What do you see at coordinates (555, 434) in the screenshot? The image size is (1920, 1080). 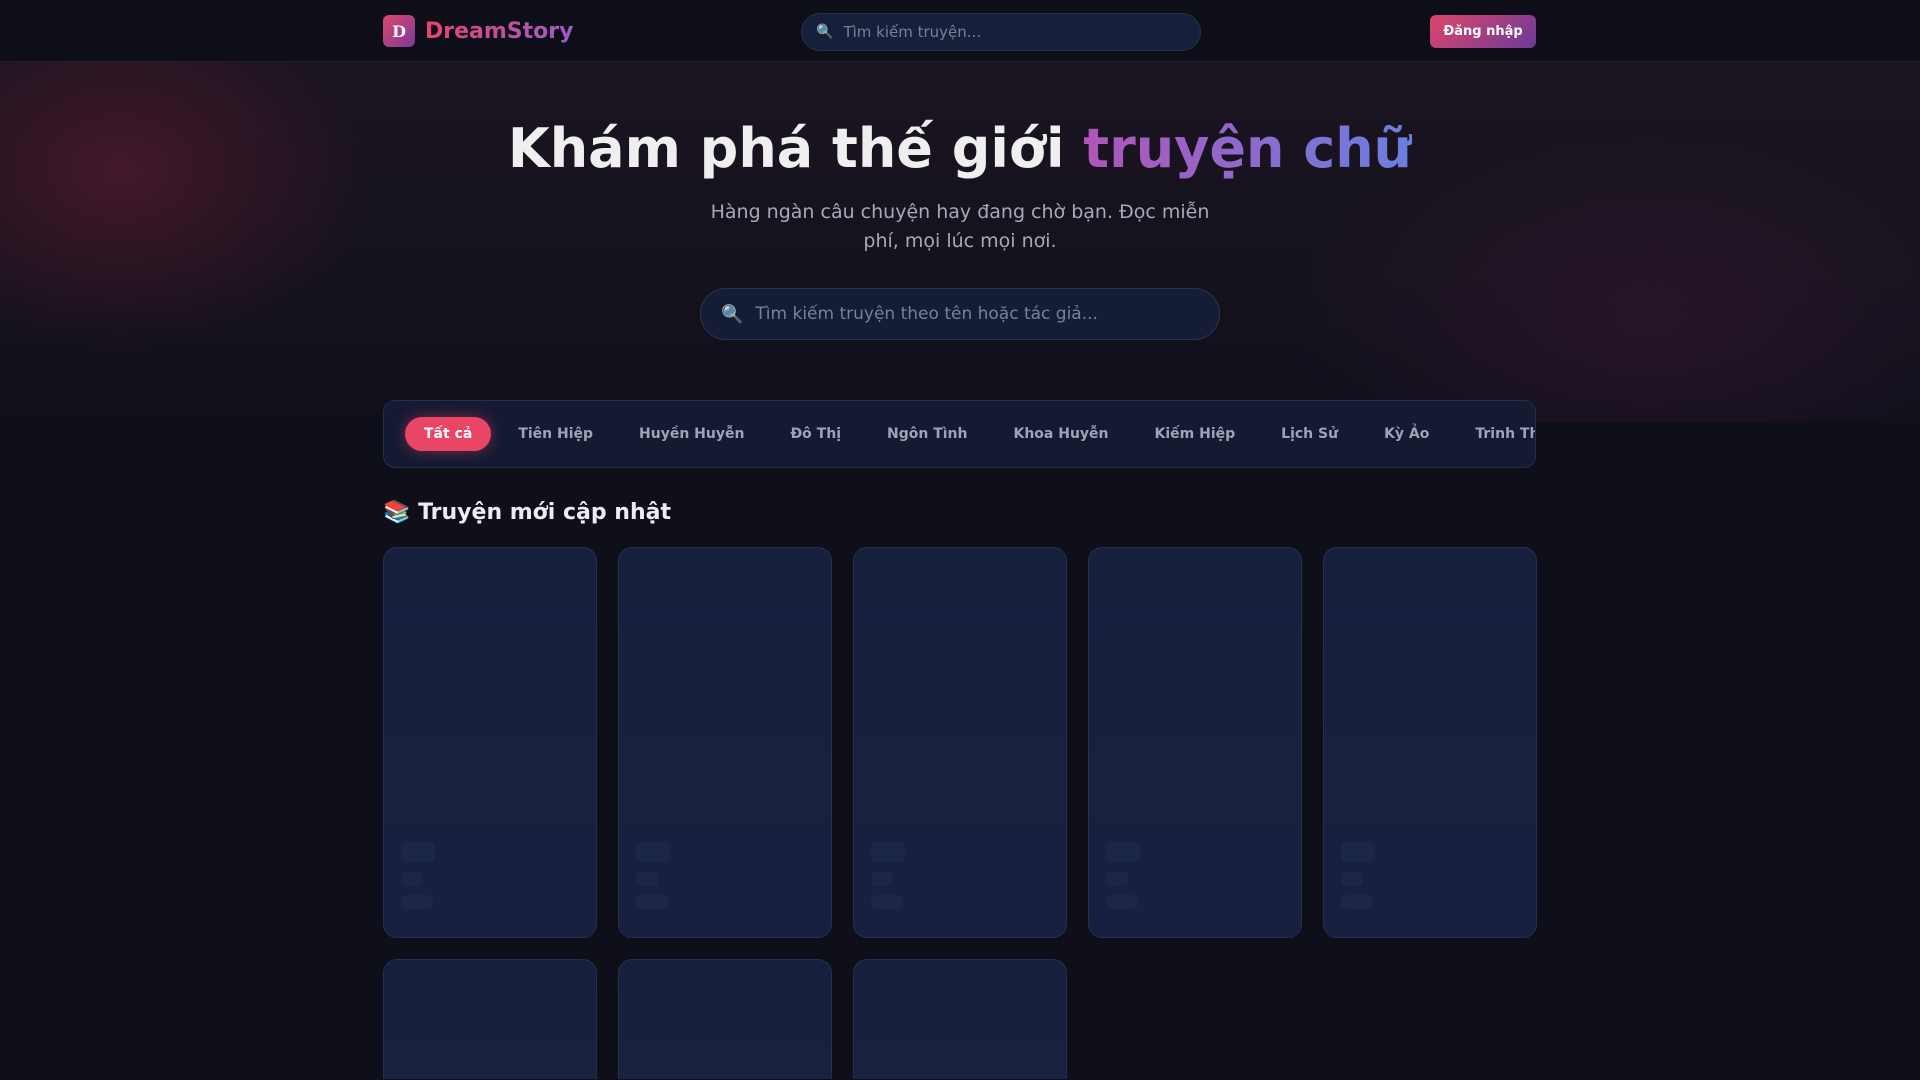 I see `category-chip: Tiên Hiệp` at bounding box center [555, 434].